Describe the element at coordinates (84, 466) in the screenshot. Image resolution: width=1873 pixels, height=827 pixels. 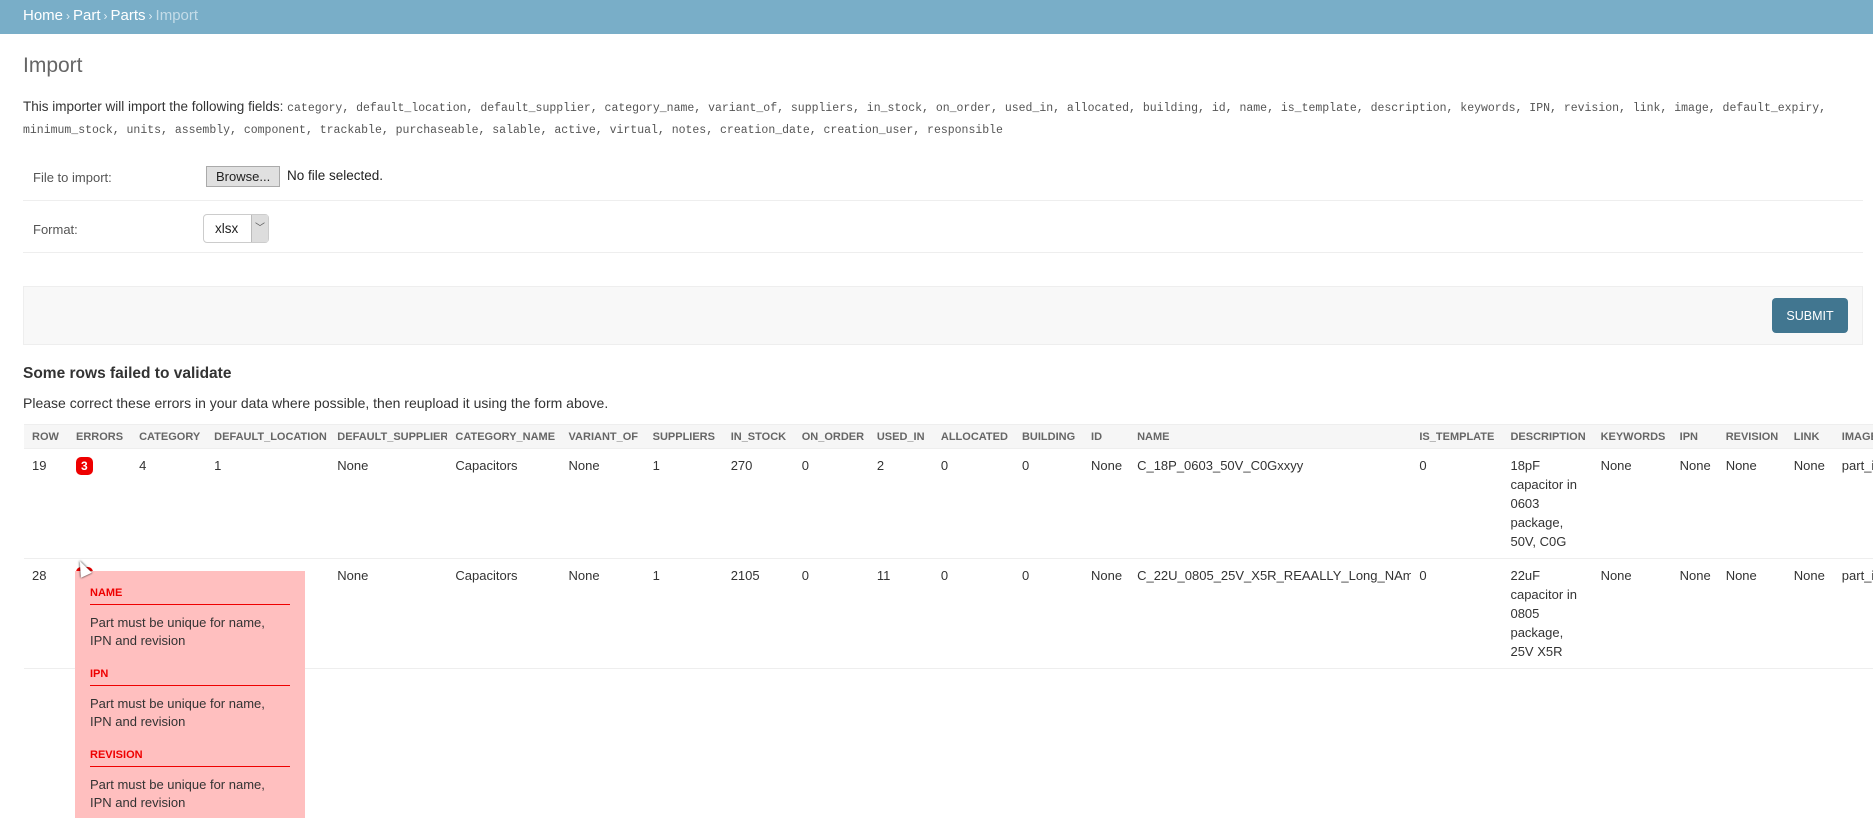
I see `error-count-badge: 3` at that location.